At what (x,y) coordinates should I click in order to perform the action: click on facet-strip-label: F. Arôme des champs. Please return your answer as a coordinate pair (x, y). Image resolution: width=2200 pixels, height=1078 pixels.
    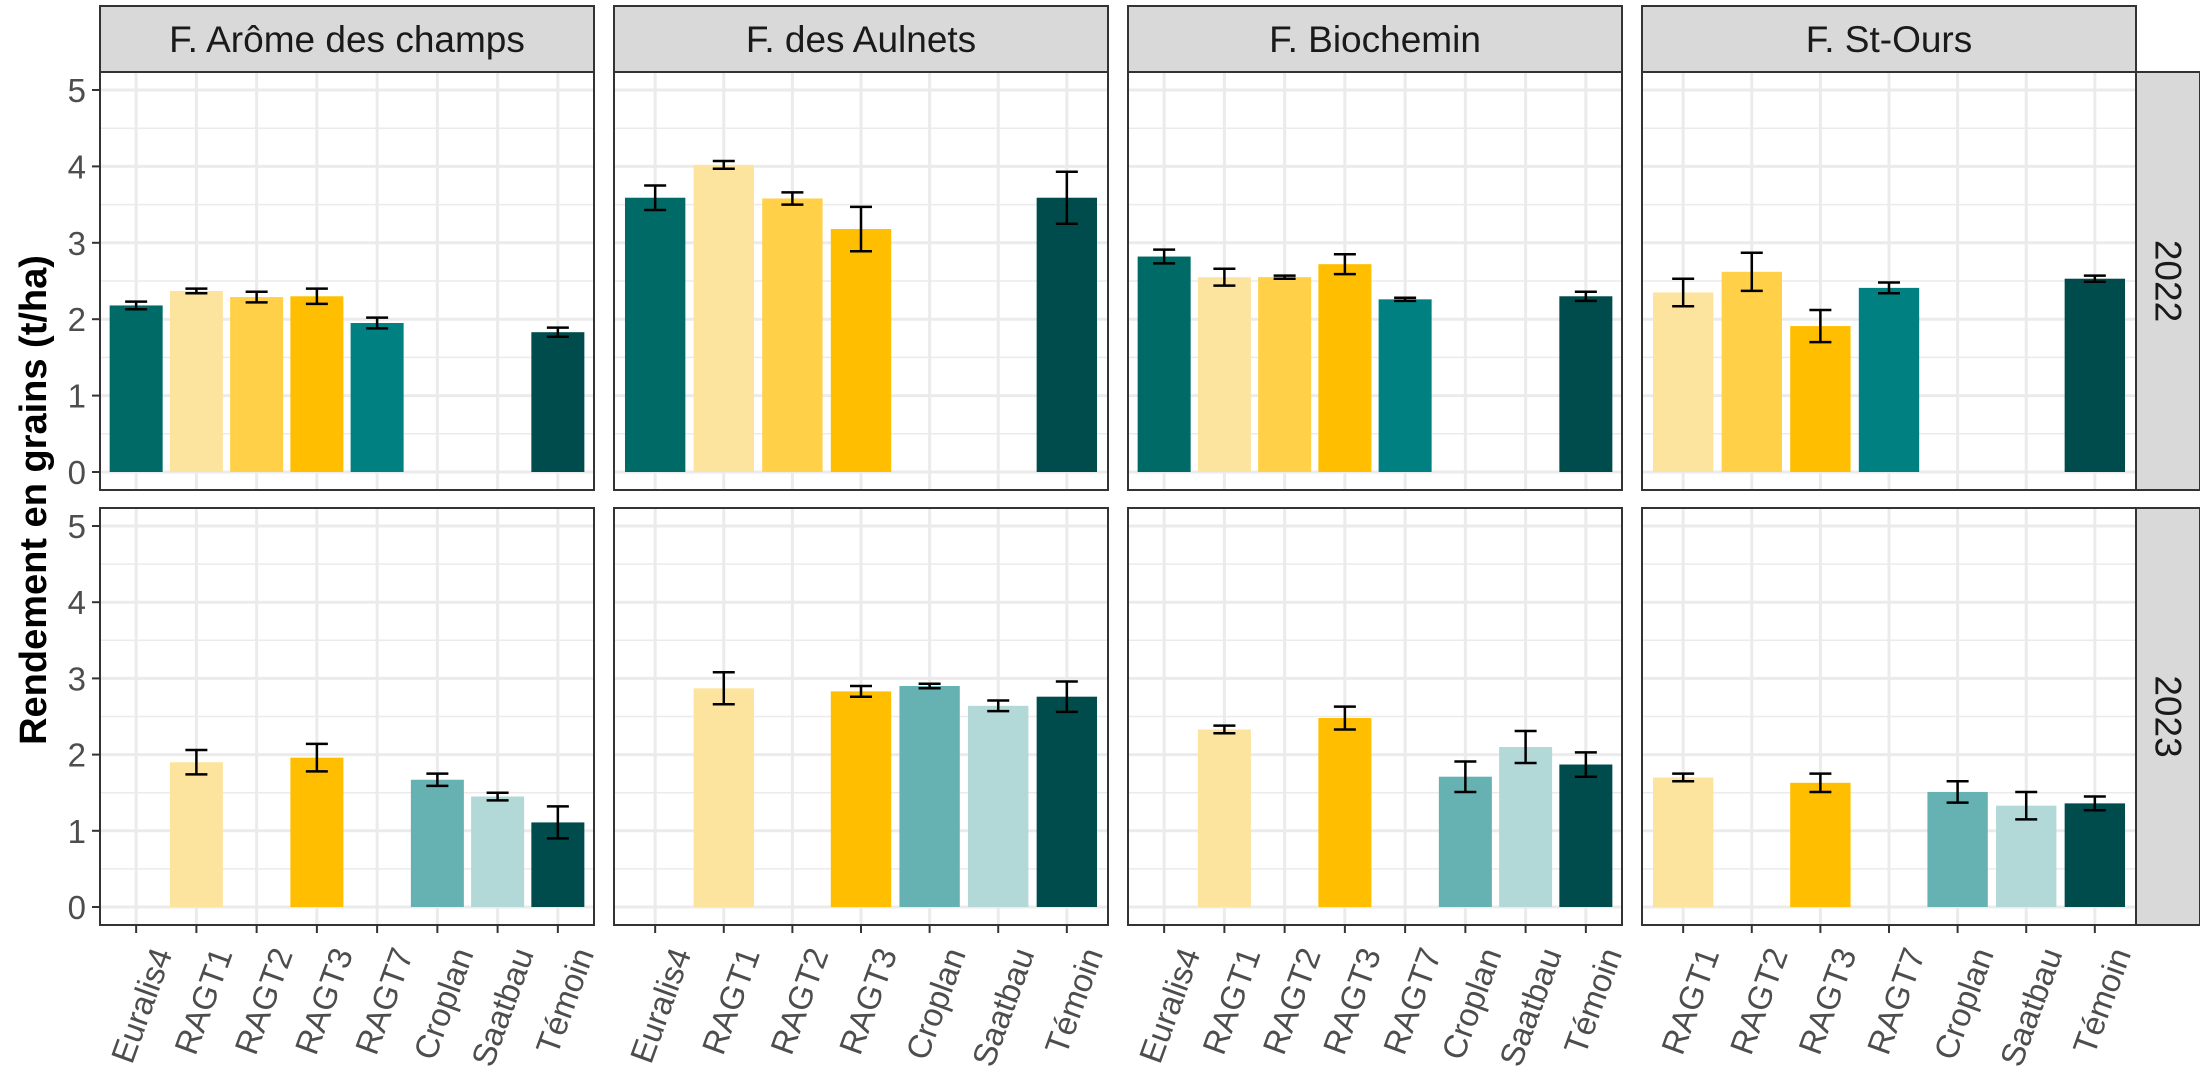
    Looking at the image, I should click on (347, 39).